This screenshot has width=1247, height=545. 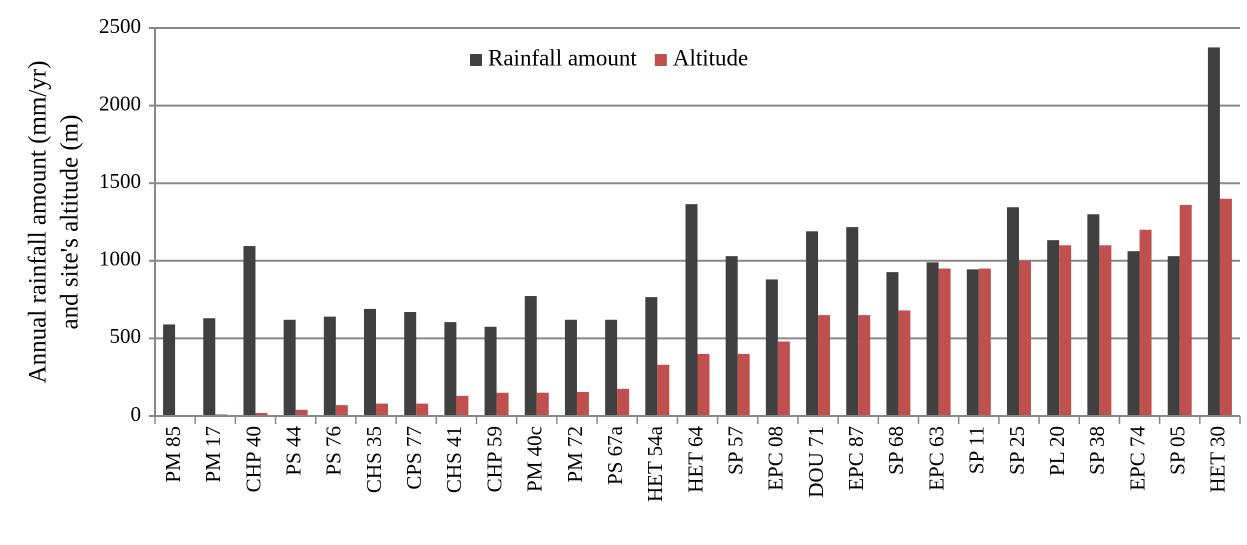 What do you see at coordinates (856, 458) in the screenshot?
I see `x-tick-label: EPC 87` at bounding box center [856, 458].